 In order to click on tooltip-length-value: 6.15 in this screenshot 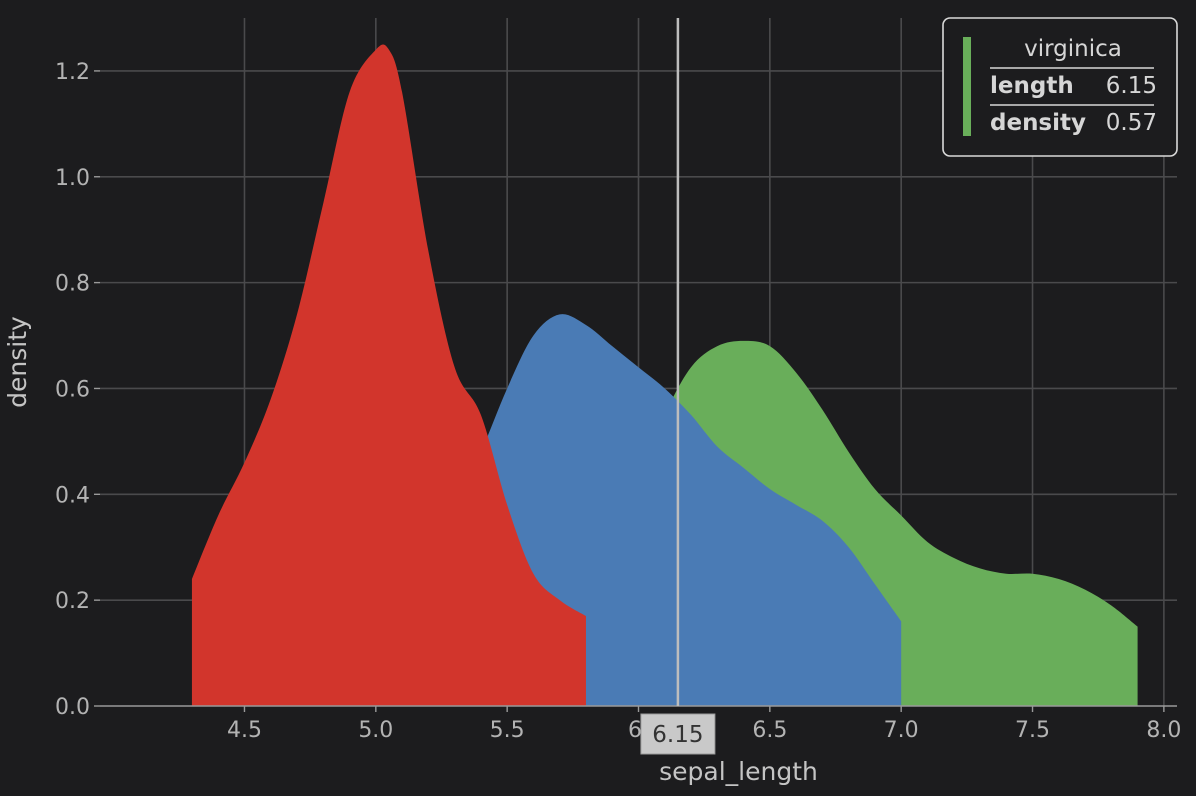, I will do `click(1131, 86)`.